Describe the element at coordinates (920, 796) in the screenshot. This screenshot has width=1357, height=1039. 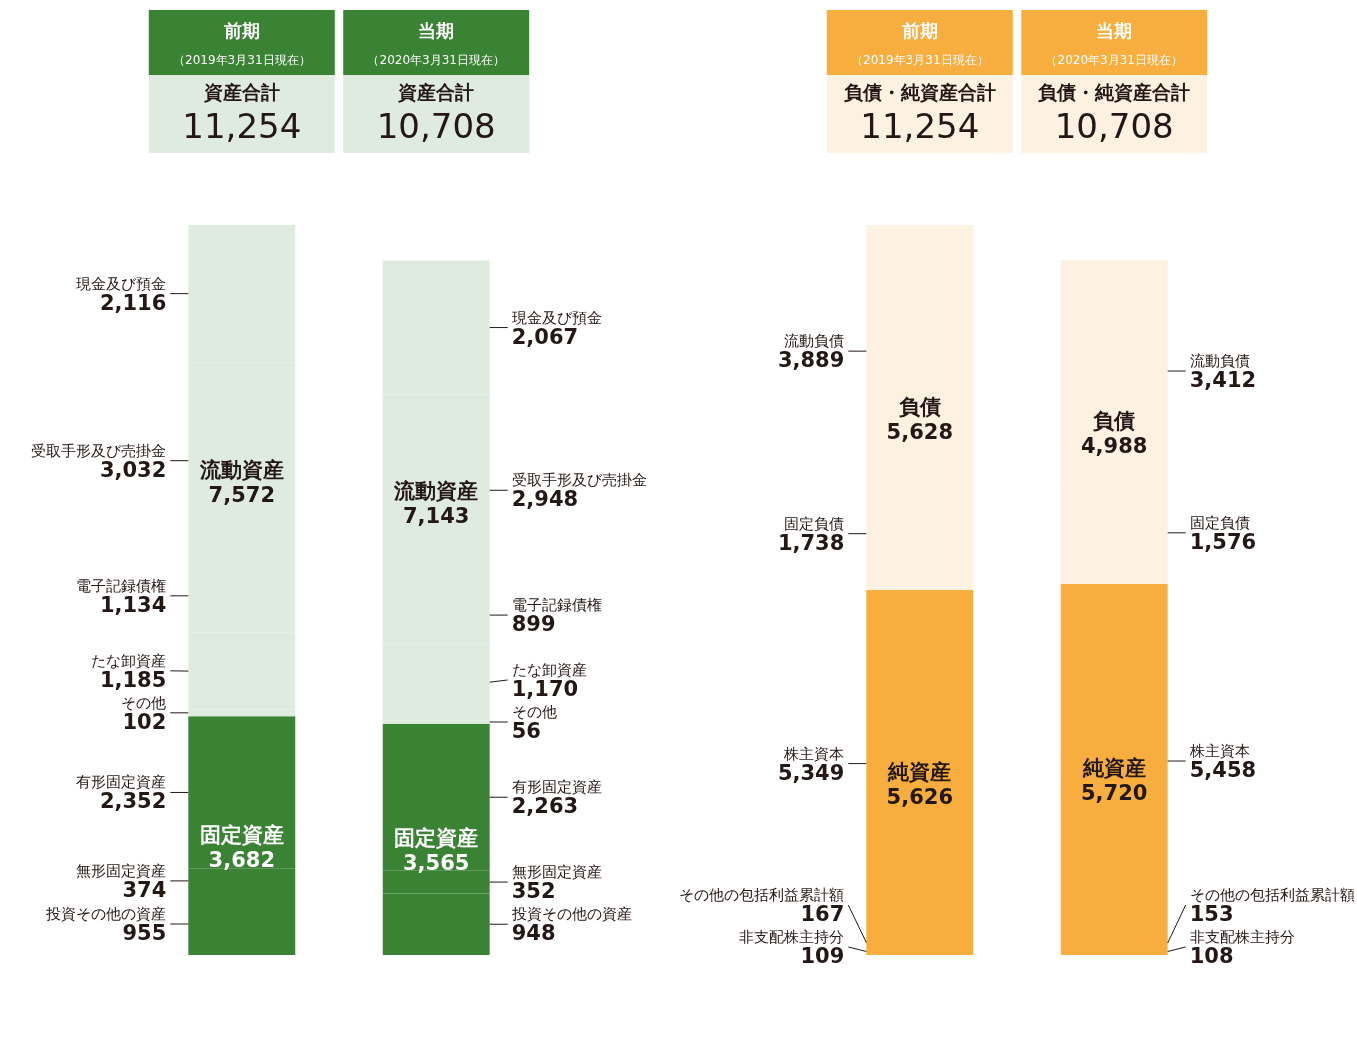
I see `annotation: 5,626` at that location.